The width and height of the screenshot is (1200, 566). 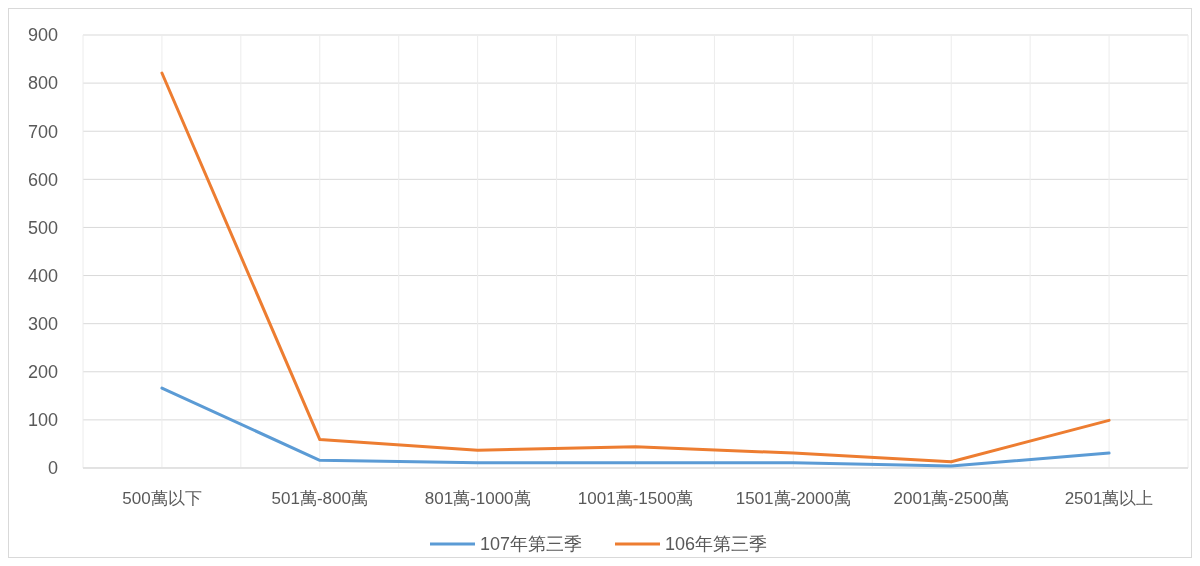 I want to click on y-tick-label: 400, so click(x=42, y=275).